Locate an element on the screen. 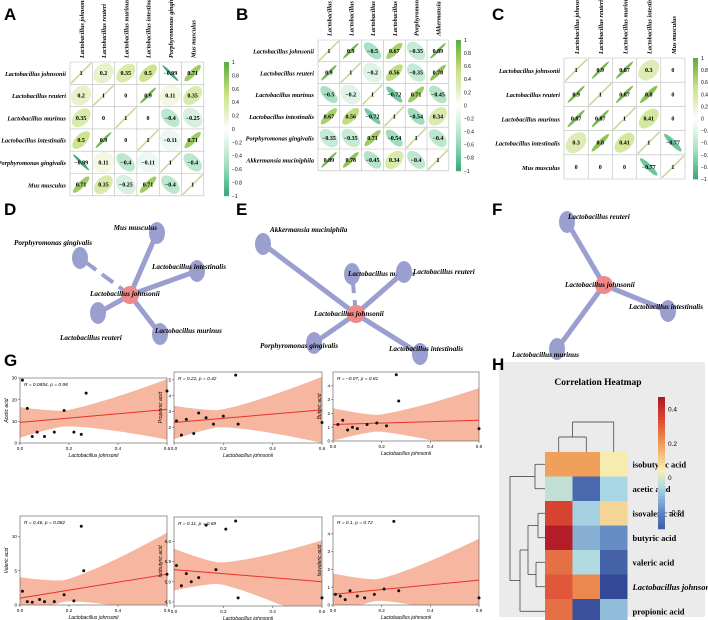 The width and height of the screenshot is (708, 620). y-tick-label: 6.0 is located at coordinates (168, 541).